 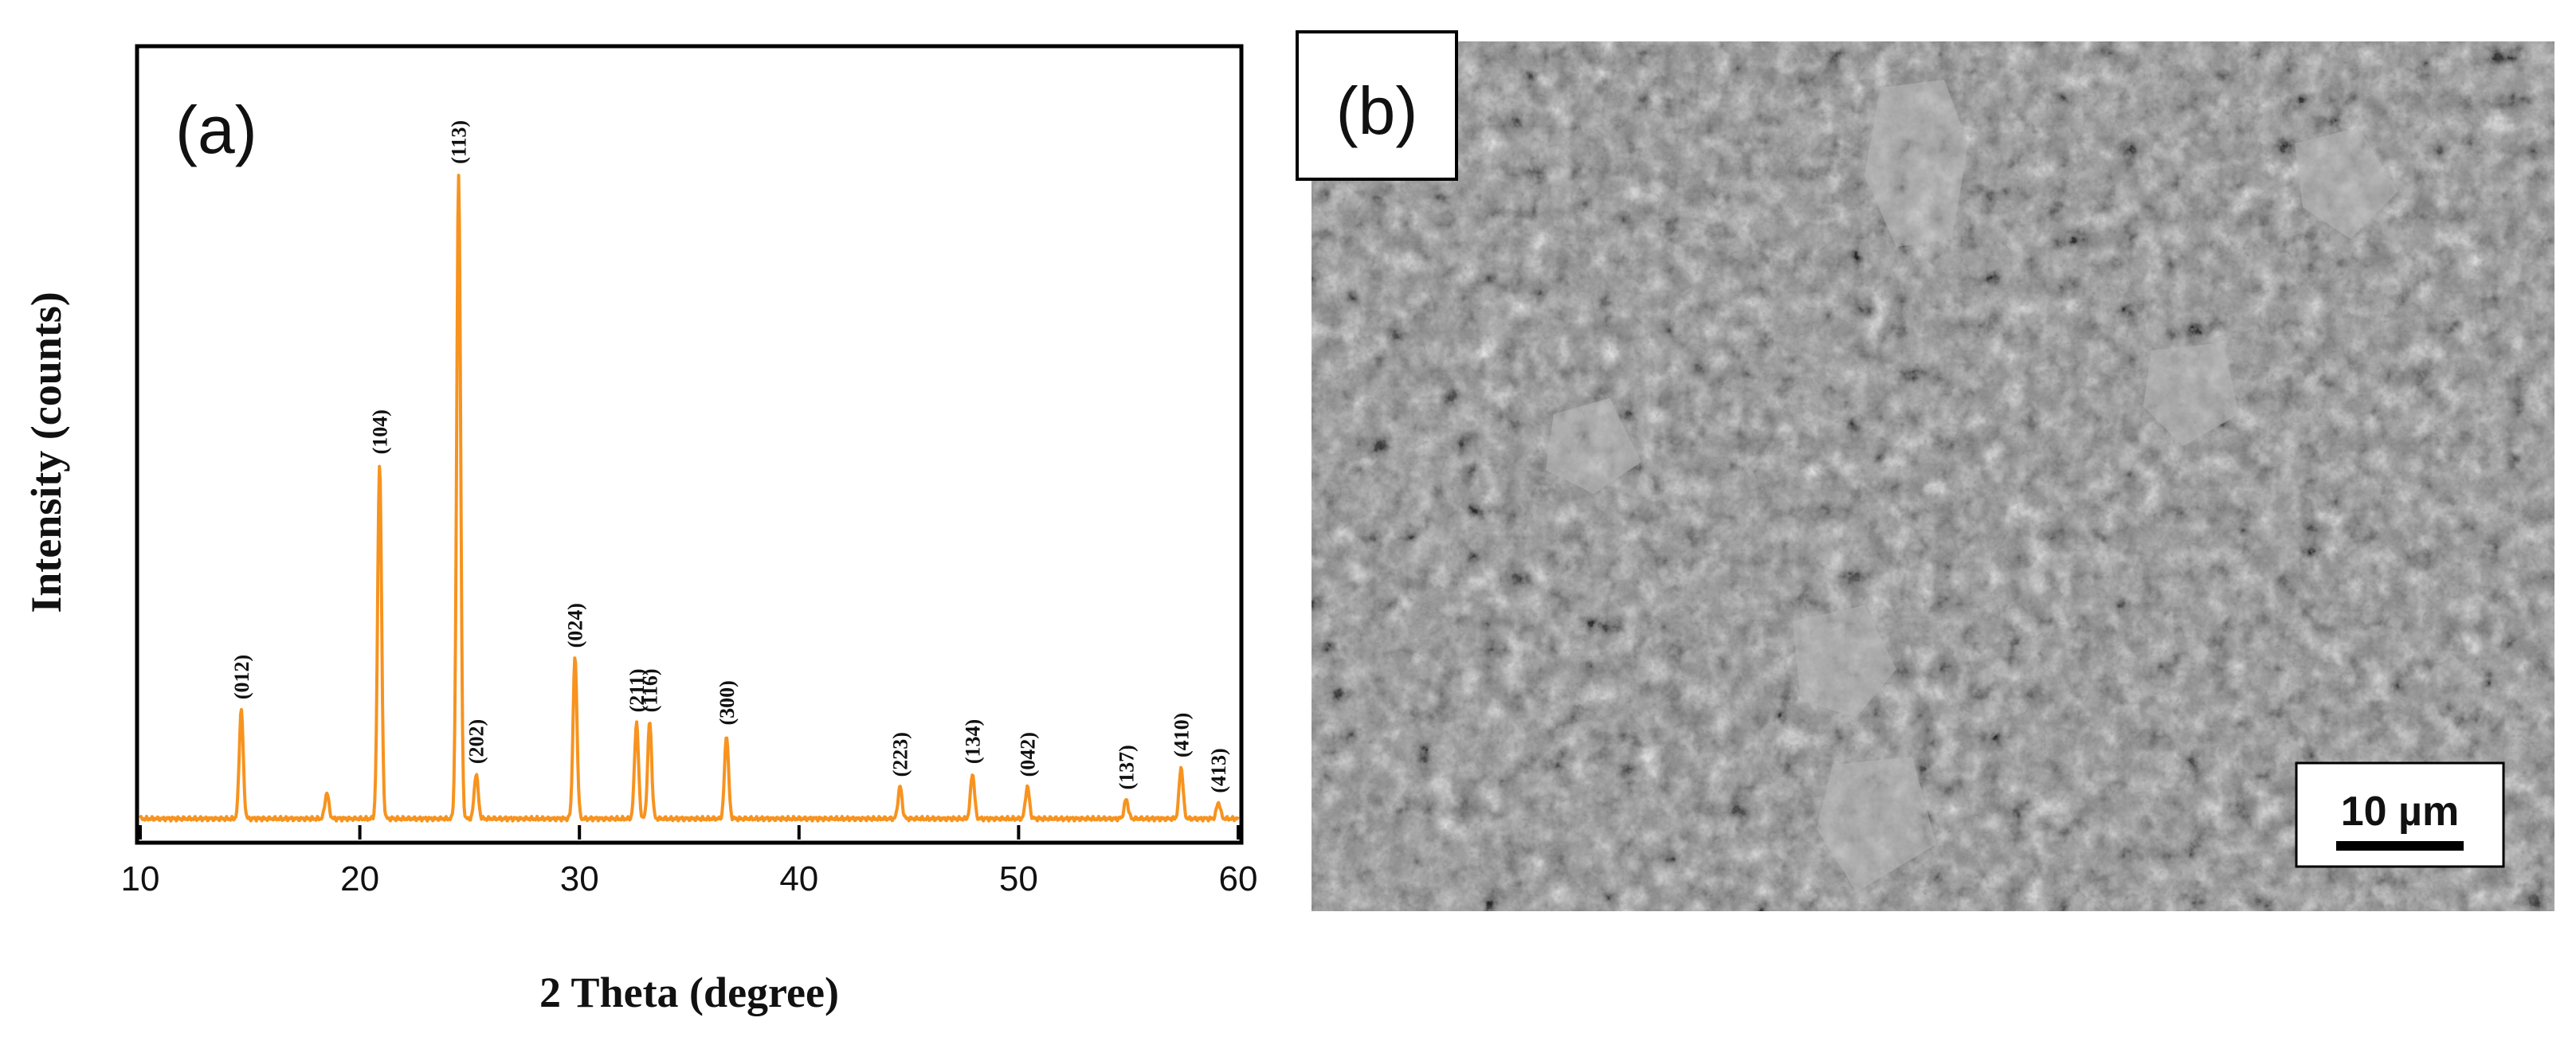 I want to click on peak-label: (202), so click(x=477, y=742).